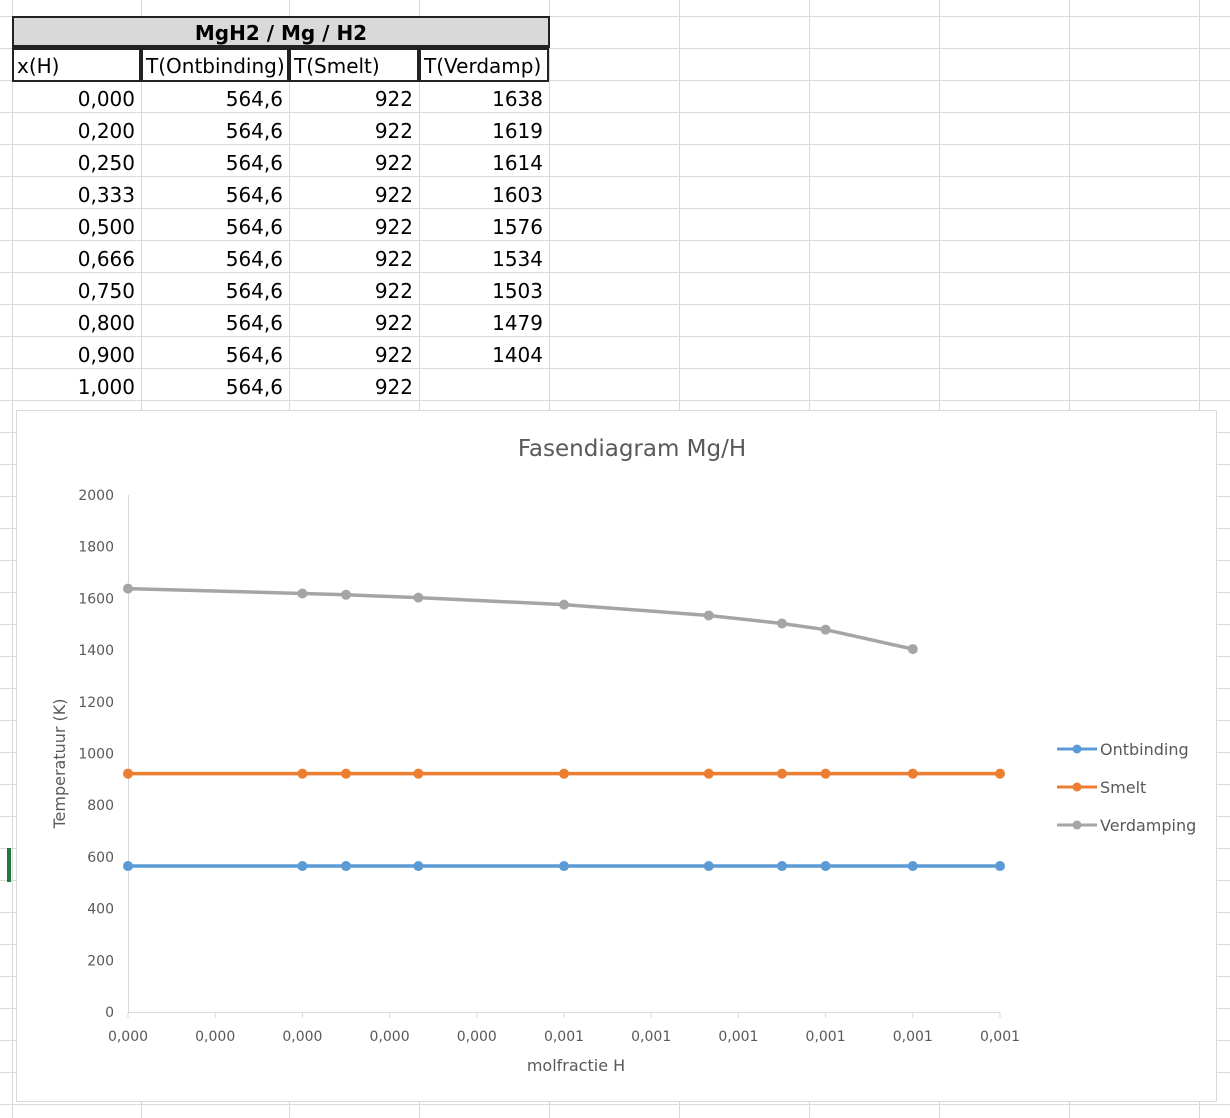 This screenshot has height=1118, width=1230. What do you see at coordinates (96, 651) in the screenshot?
I see `y-tick-label: 1400` at bounding box center [96, 651].